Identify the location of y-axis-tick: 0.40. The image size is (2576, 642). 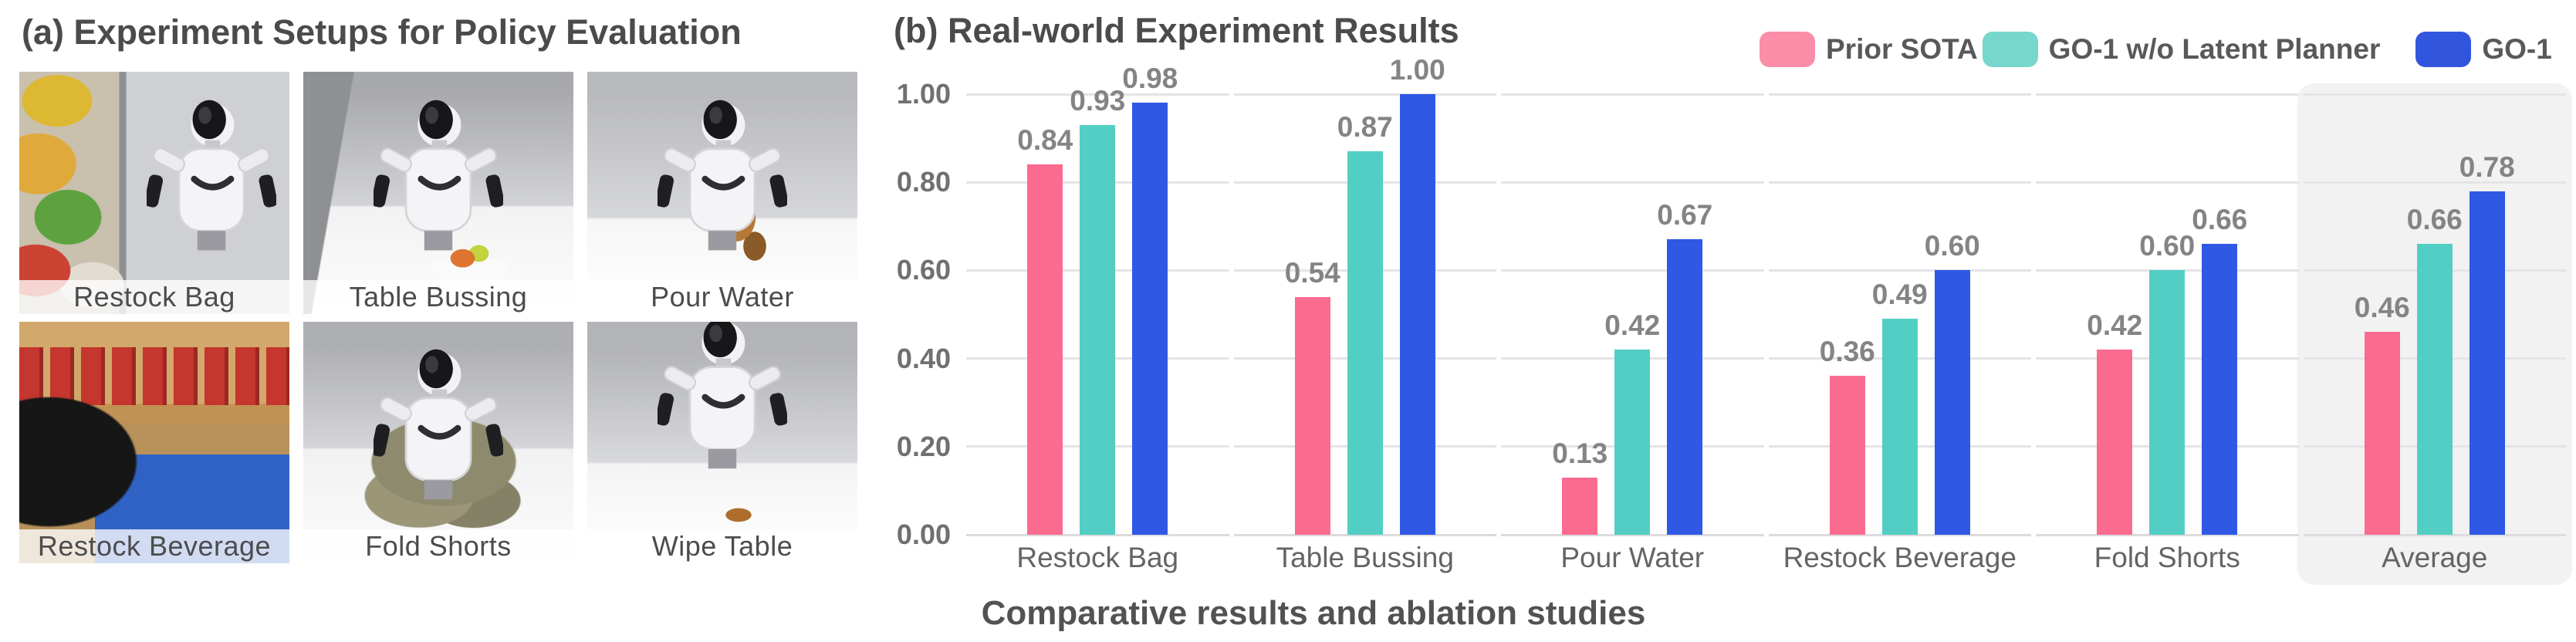
(923, 358).